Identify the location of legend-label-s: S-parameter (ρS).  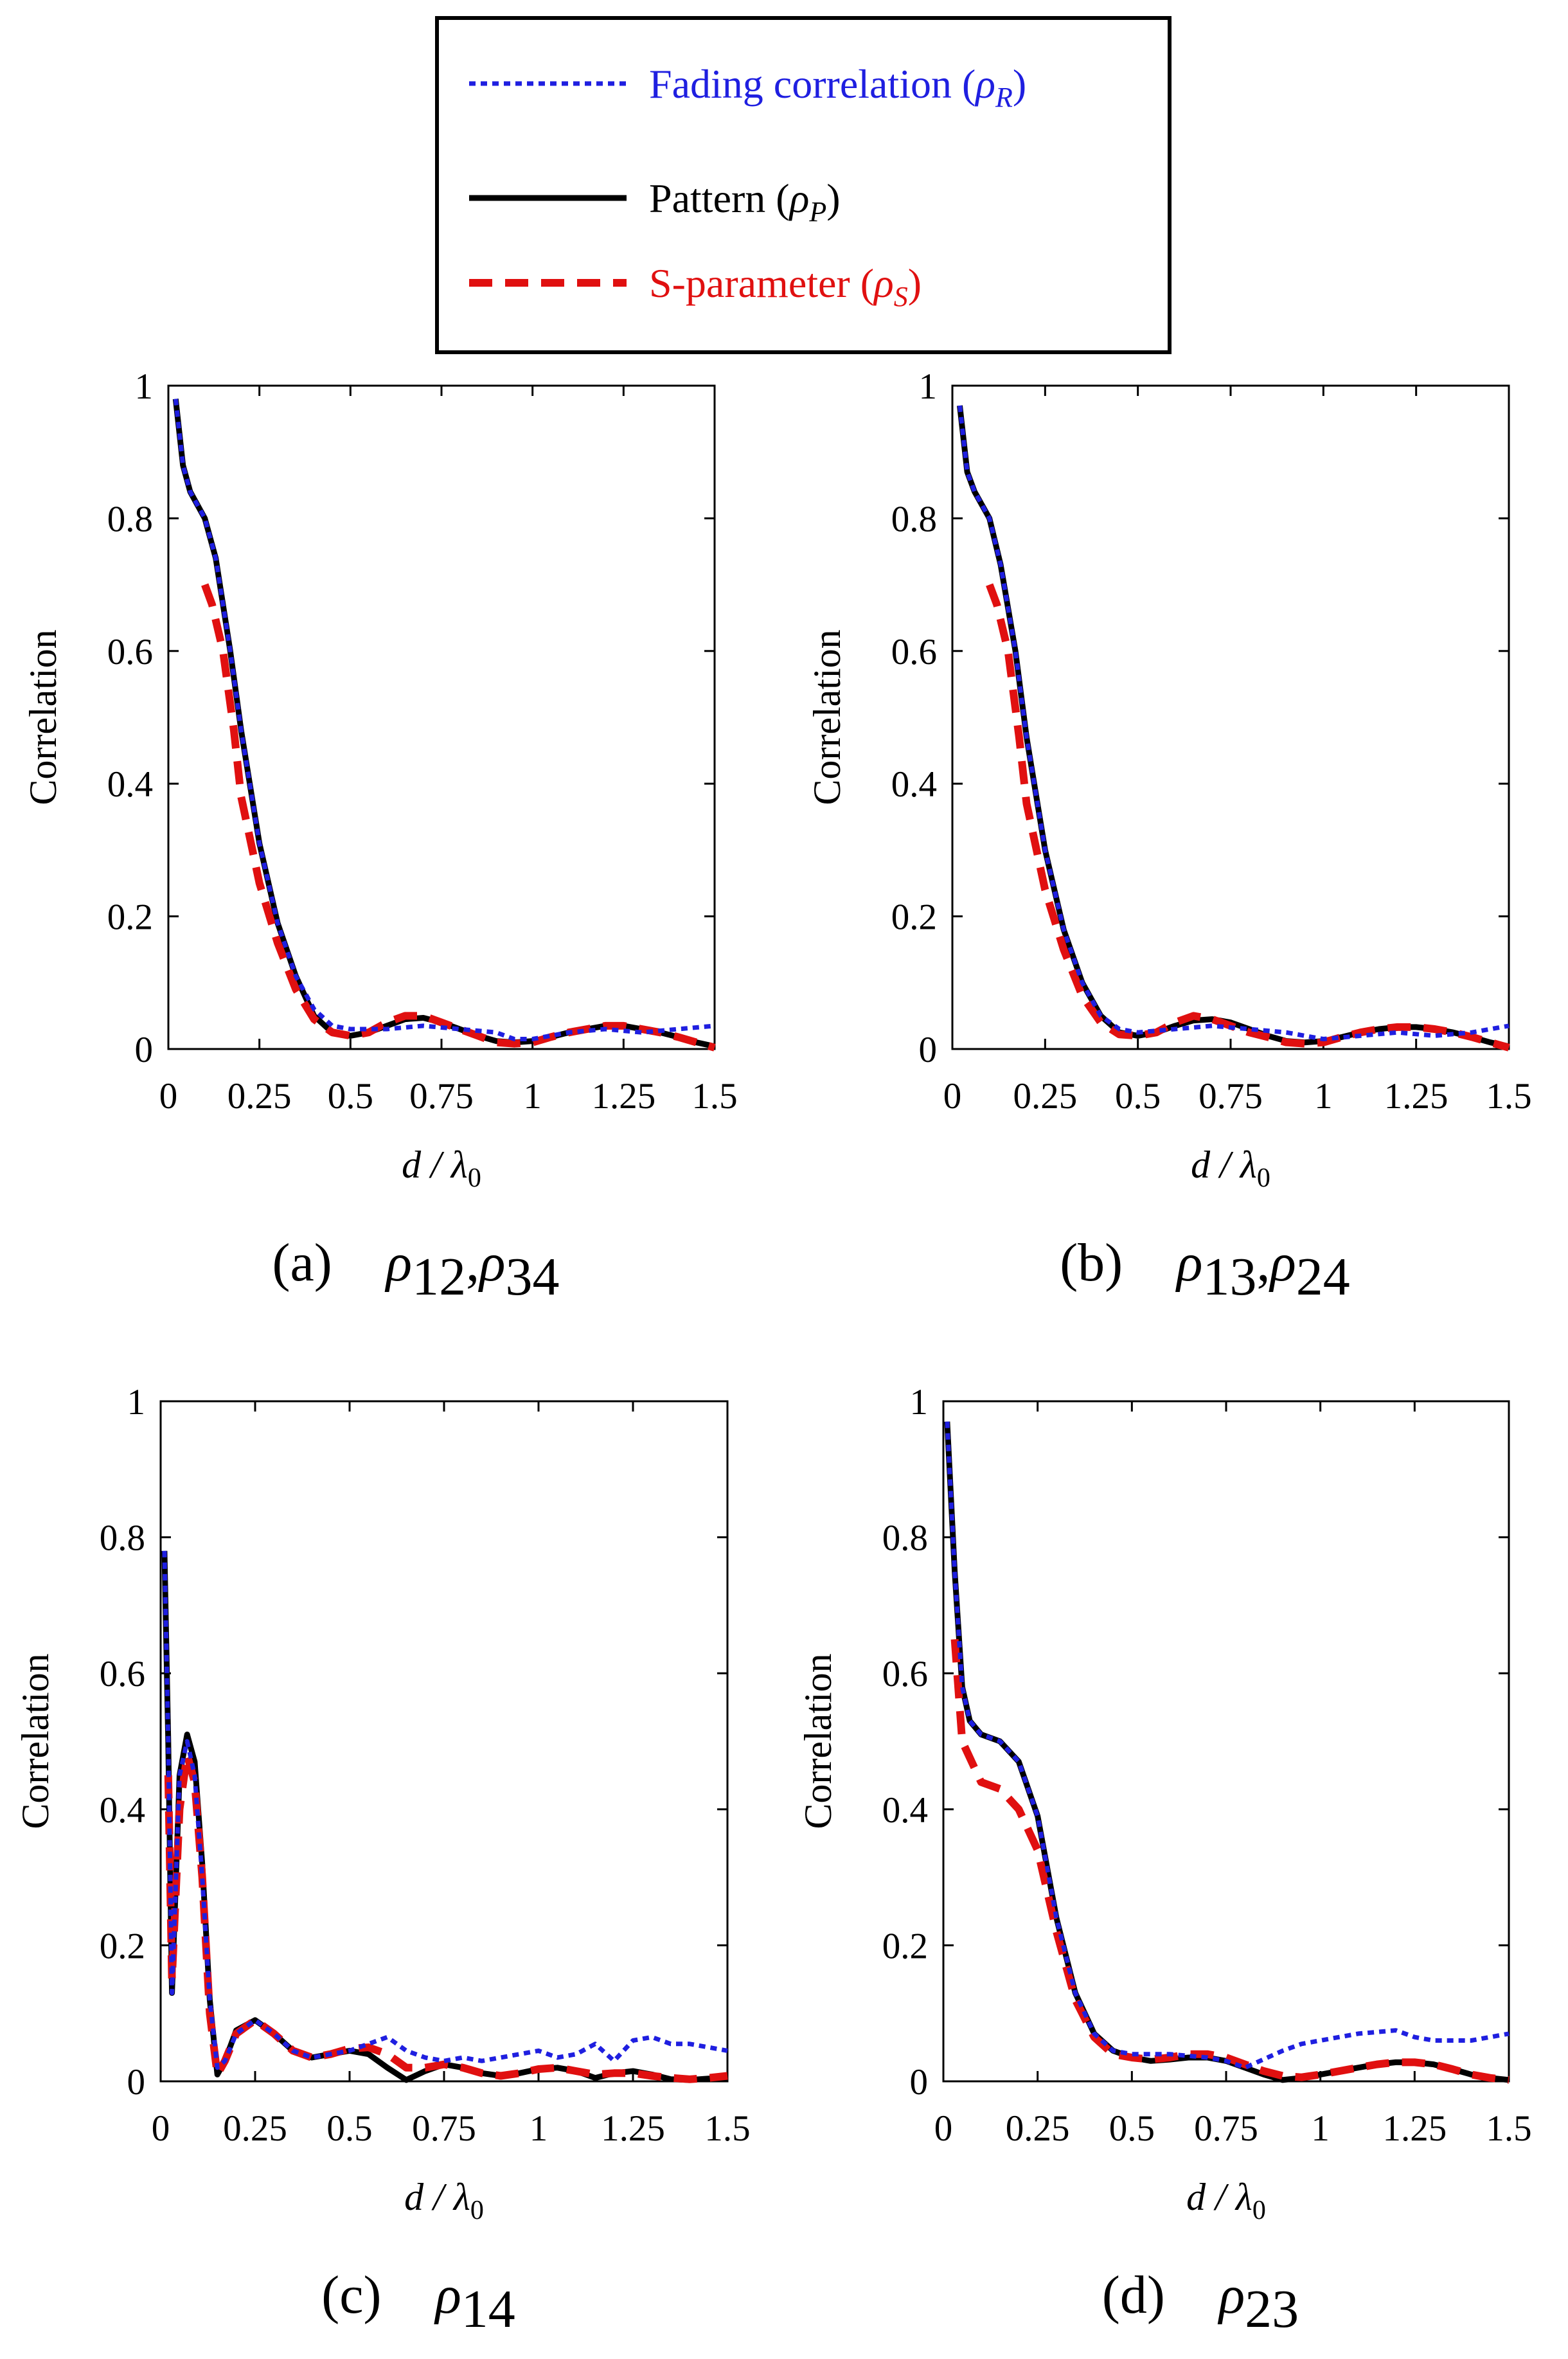
(785, 286).